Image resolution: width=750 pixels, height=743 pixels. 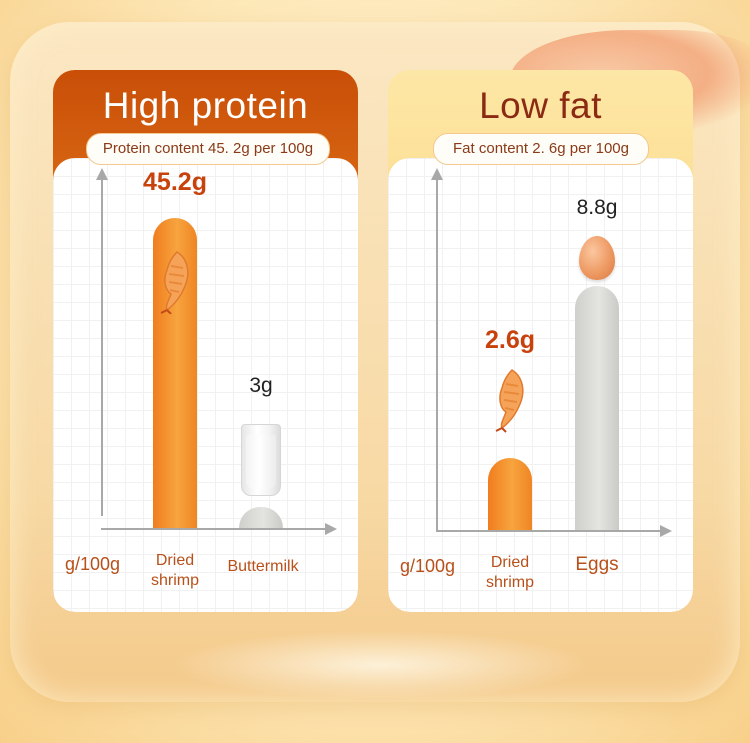 I want to click on fat-bar-dried-shrimp, so click(x=510, y=493).